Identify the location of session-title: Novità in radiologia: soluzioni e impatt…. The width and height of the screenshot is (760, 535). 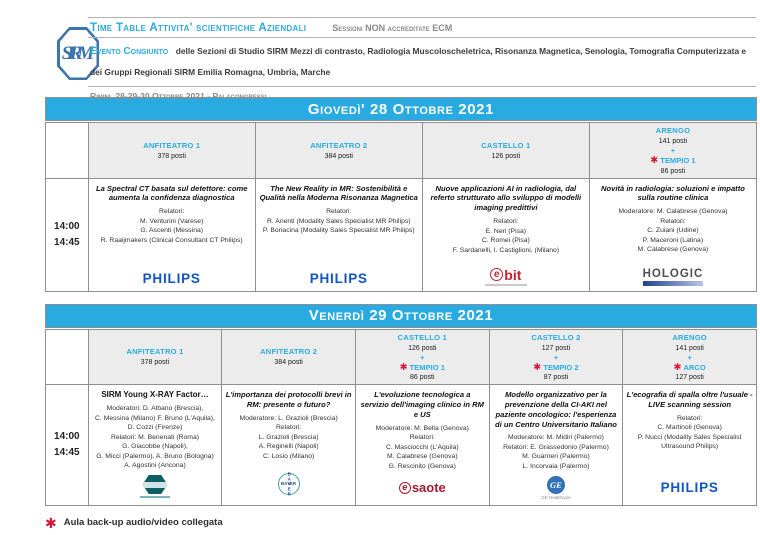
(673, 193).